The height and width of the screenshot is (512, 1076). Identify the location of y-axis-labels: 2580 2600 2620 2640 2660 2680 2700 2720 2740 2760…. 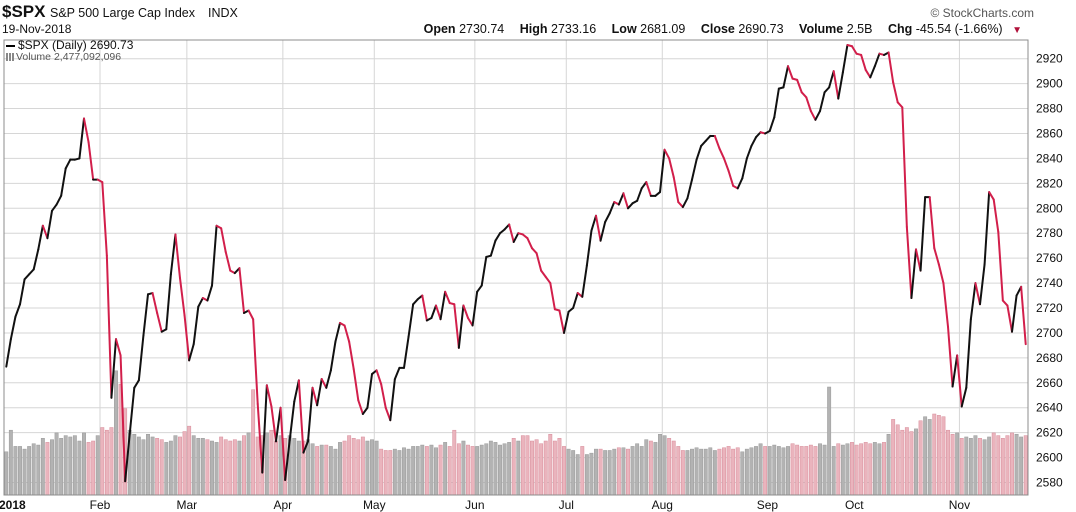
(1049, 271).